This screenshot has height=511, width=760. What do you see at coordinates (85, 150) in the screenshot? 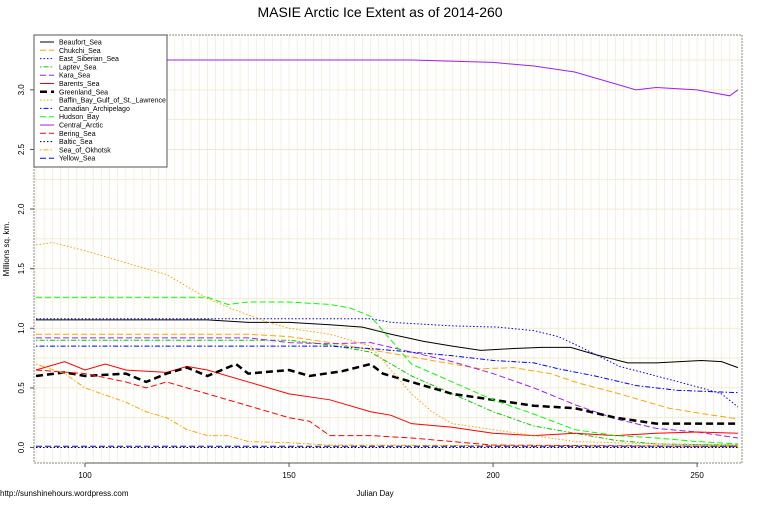
I see `legend-label: Sea_of_Okhotsk` at bounding box center [85, 150].